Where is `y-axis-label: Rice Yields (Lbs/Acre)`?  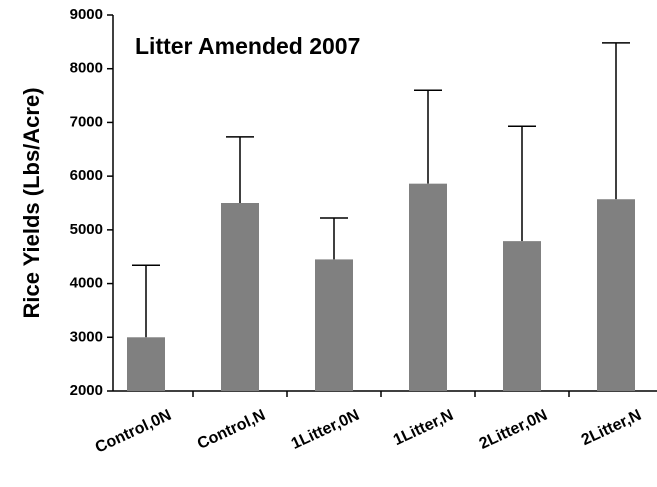
y-axis-label: Rice Yields (Lbs/Acre) is located at coordinates (31, 202).